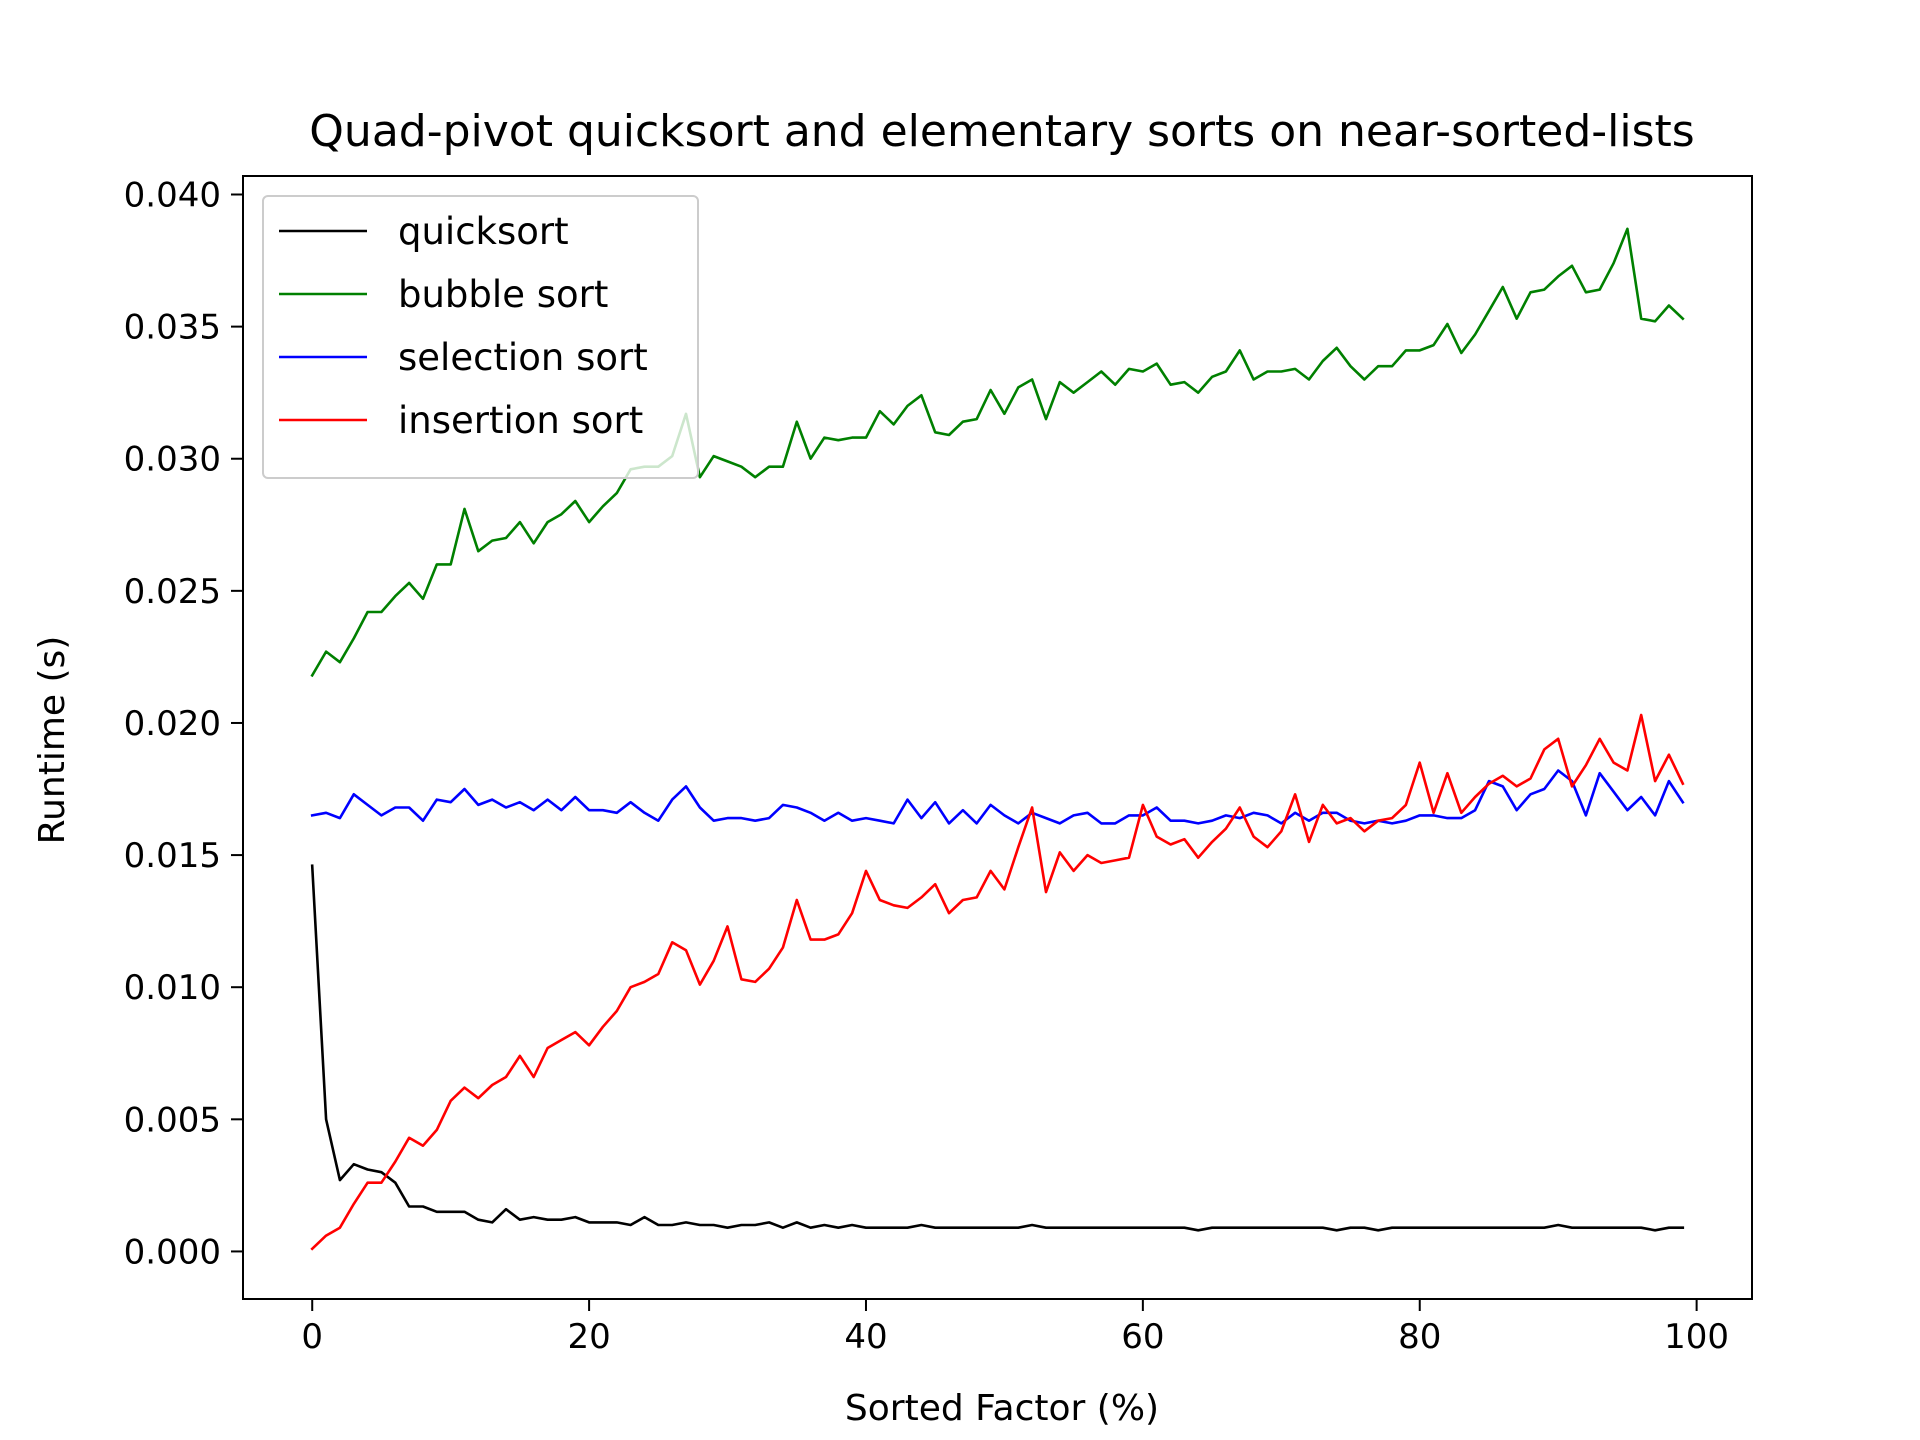  What do you see at coordinates (312, 1337) in the screenshot?
I see `x-tick-label: 0` at bounding box center [312, 1337].